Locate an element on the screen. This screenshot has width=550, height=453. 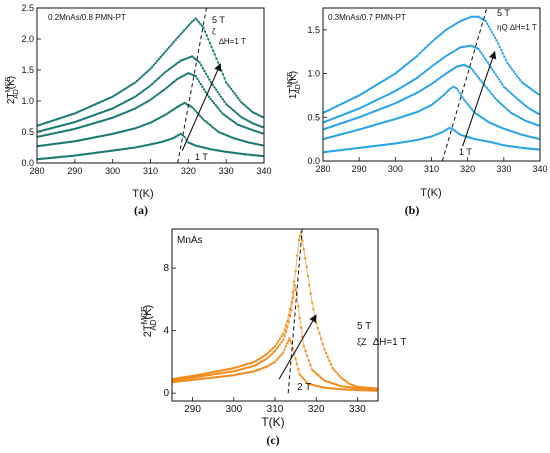
panel-b-annotation-1t: 1 T is located at coordinates (465, 152).